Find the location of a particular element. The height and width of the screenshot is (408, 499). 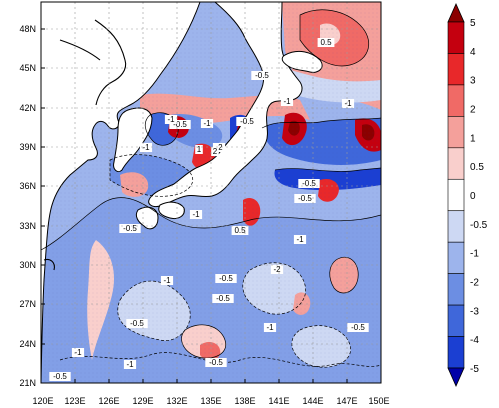

lat-tick-21n: 21N is located at coordinates (27, 383).